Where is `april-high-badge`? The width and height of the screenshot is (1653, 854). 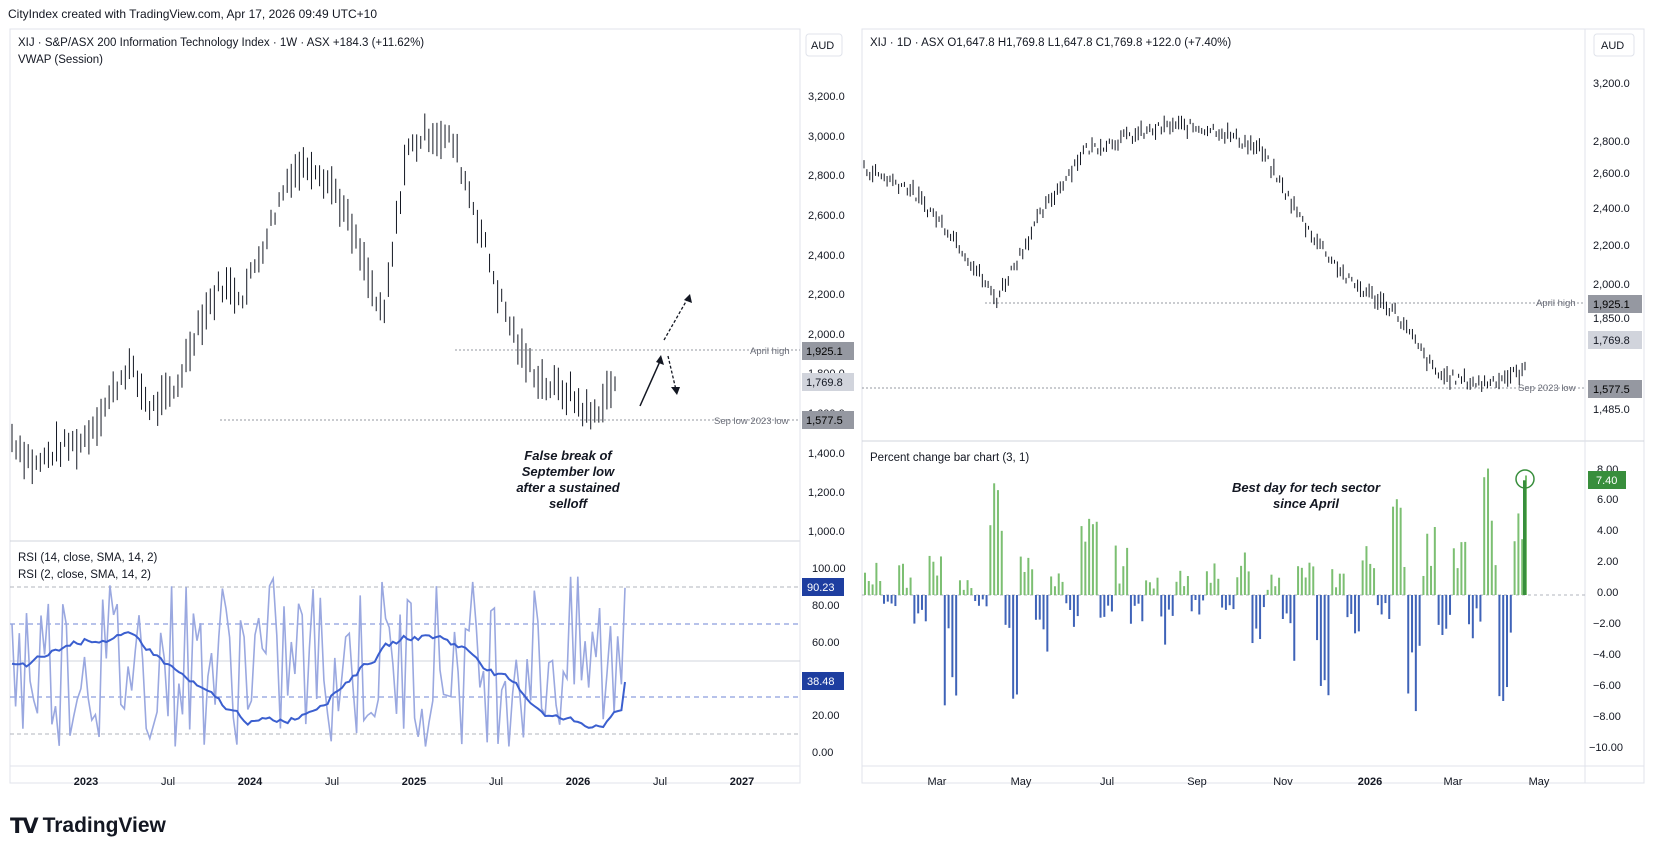
april-high-badge is located at coordinates (828, 351).